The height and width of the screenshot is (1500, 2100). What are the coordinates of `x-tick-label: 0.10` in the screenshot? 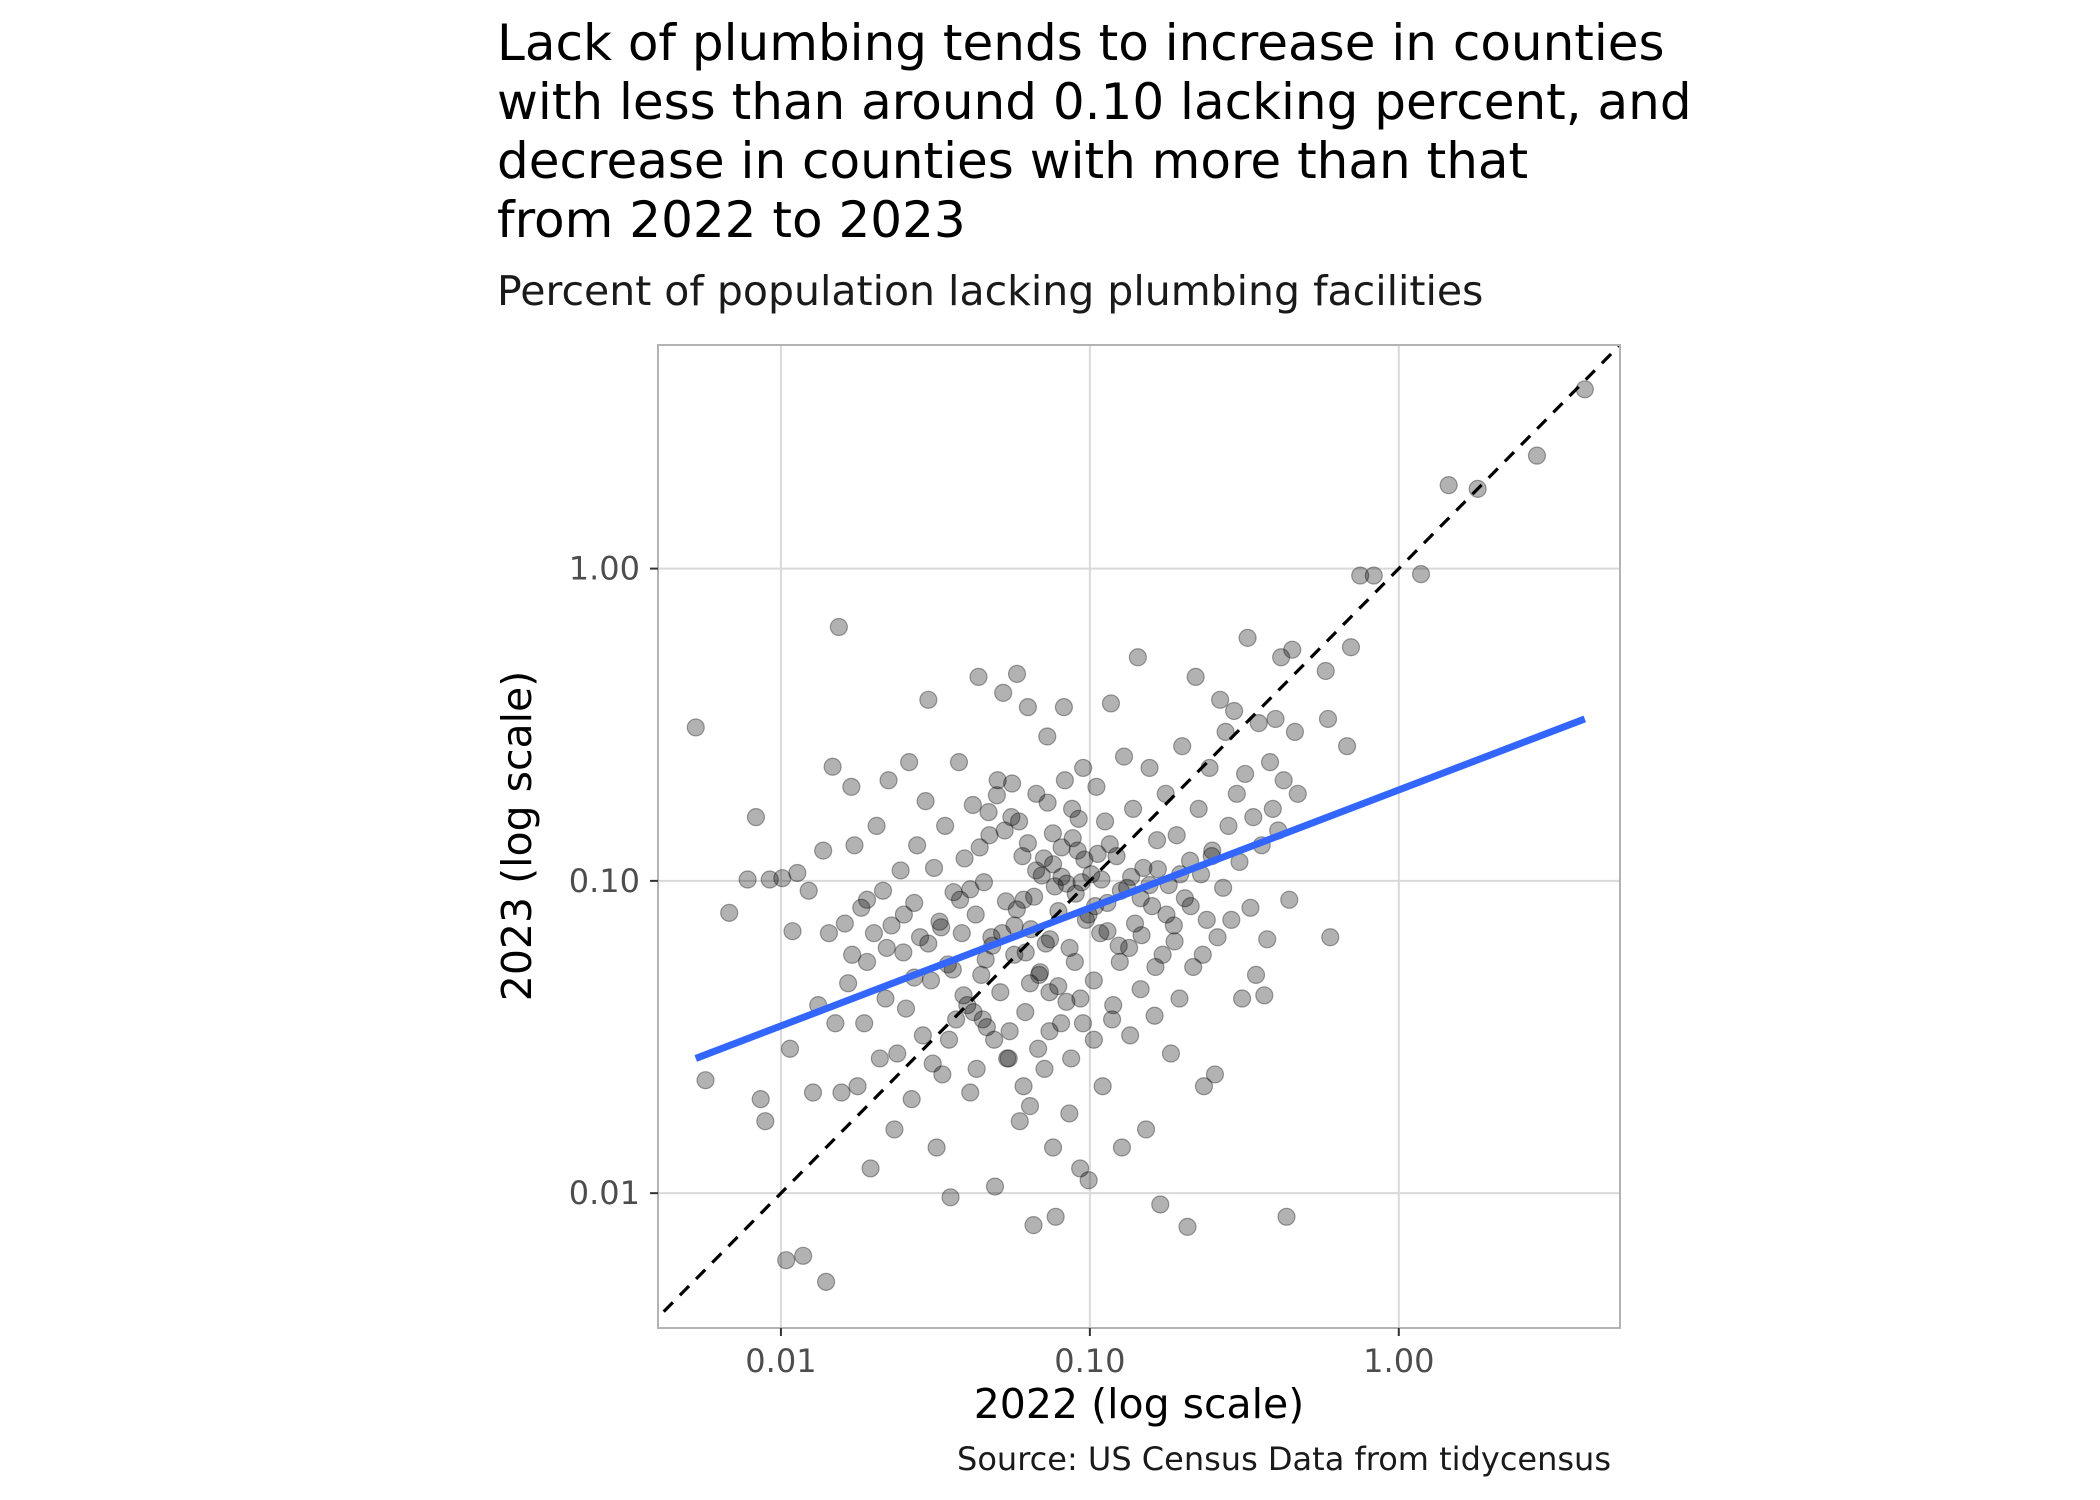 It's located at (1089, 1361).